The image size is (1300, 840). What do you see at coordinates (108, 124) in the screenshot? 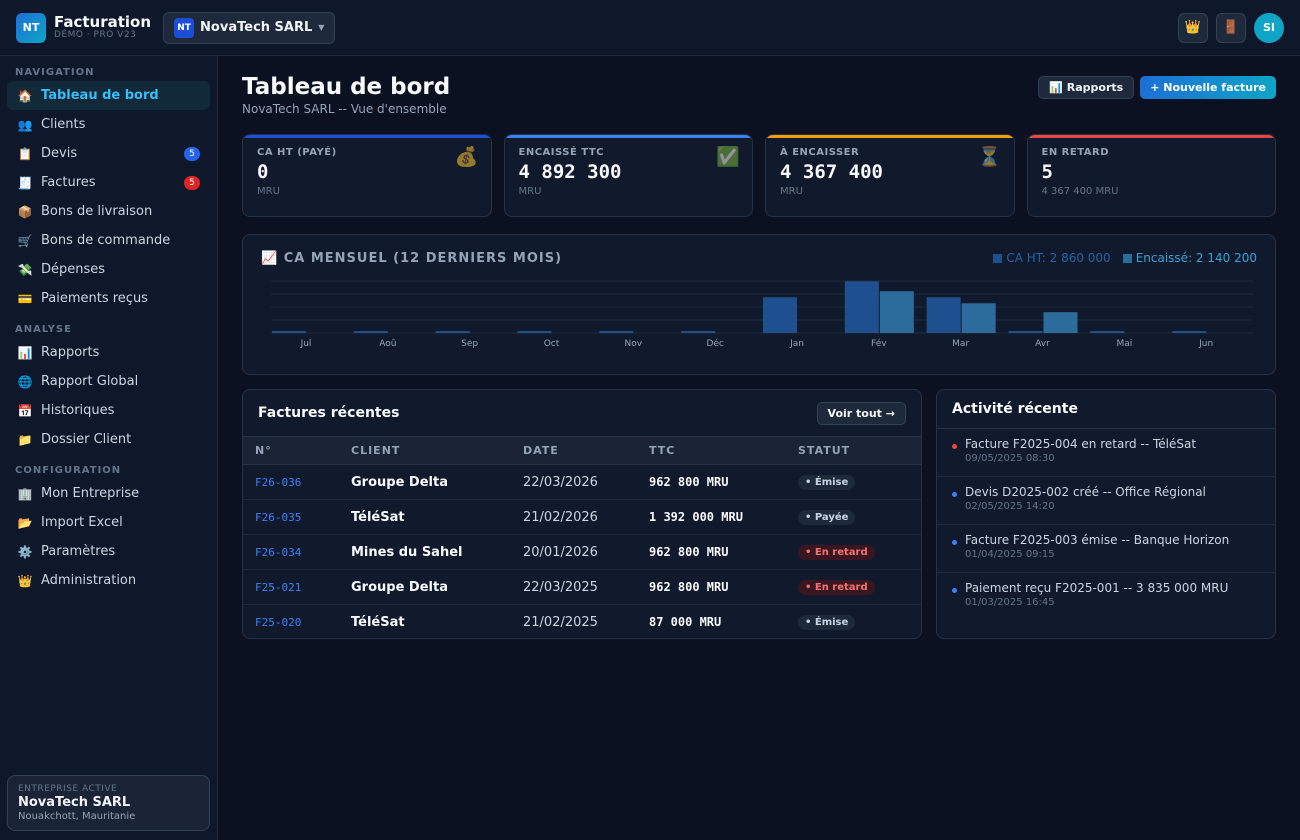
I see `sidebar-item-clients: 👥 Clients` at bounding box center [108, 124].